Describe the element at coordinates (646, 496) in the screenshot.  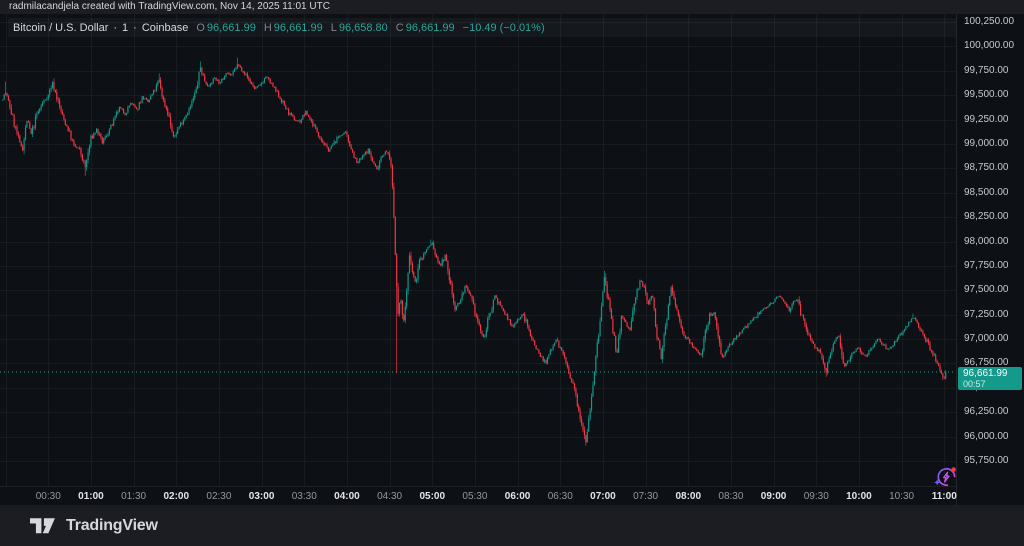
I see `time-axis-label: 07:30` at that location.